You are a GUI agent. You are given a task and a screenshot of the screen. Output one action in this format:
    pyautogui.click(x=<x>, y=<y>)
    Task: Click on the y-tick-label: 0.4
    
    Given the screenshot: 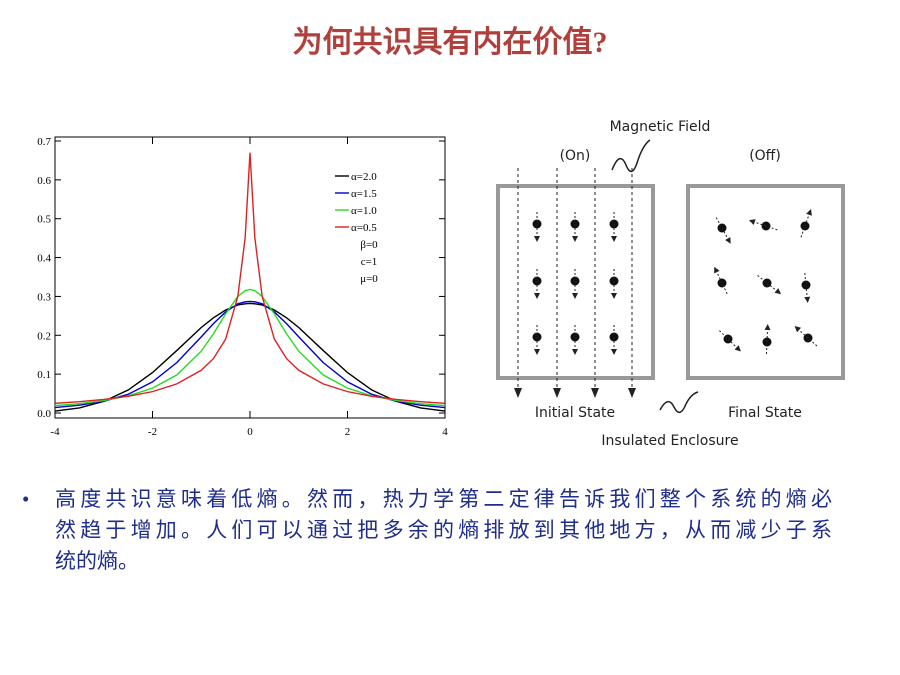 What is the action you would take?
    pyautogui.click(x=44, y=259)
    